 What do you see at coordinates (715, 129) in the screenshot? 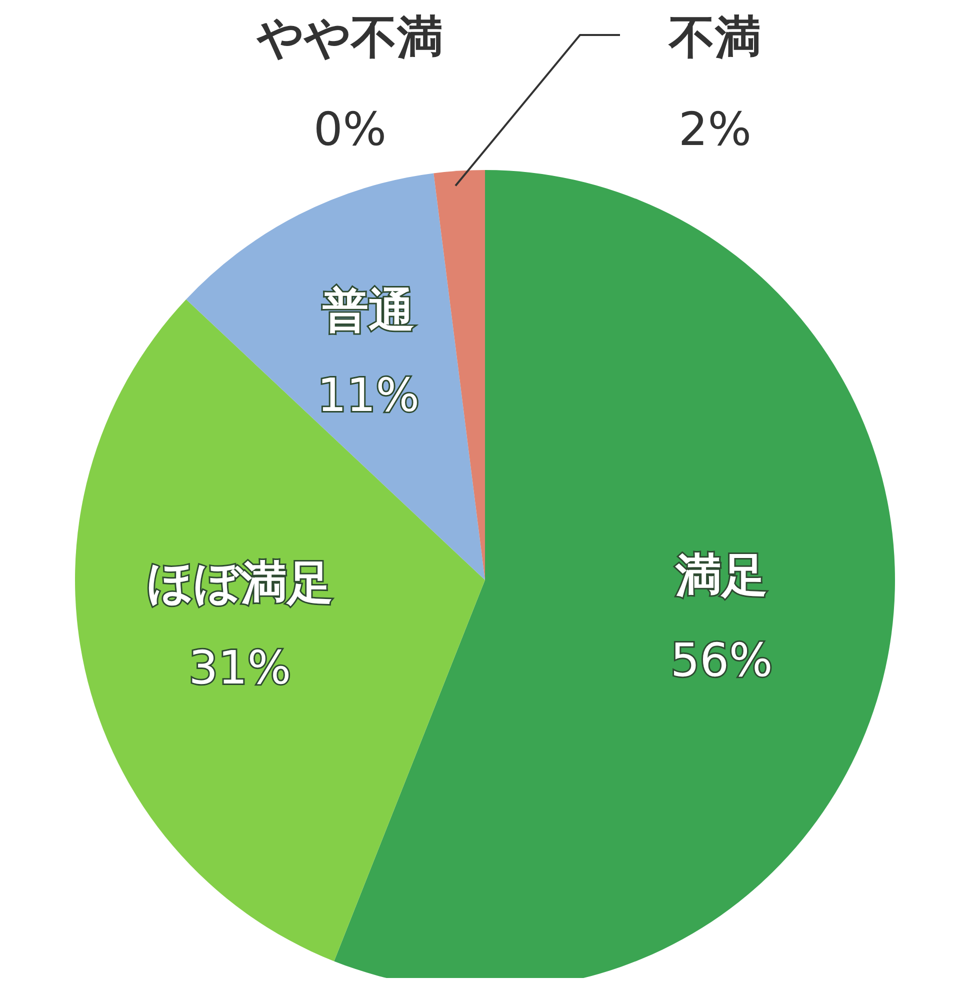
I see `data-label: 2%` at bounding box center [715, 129].